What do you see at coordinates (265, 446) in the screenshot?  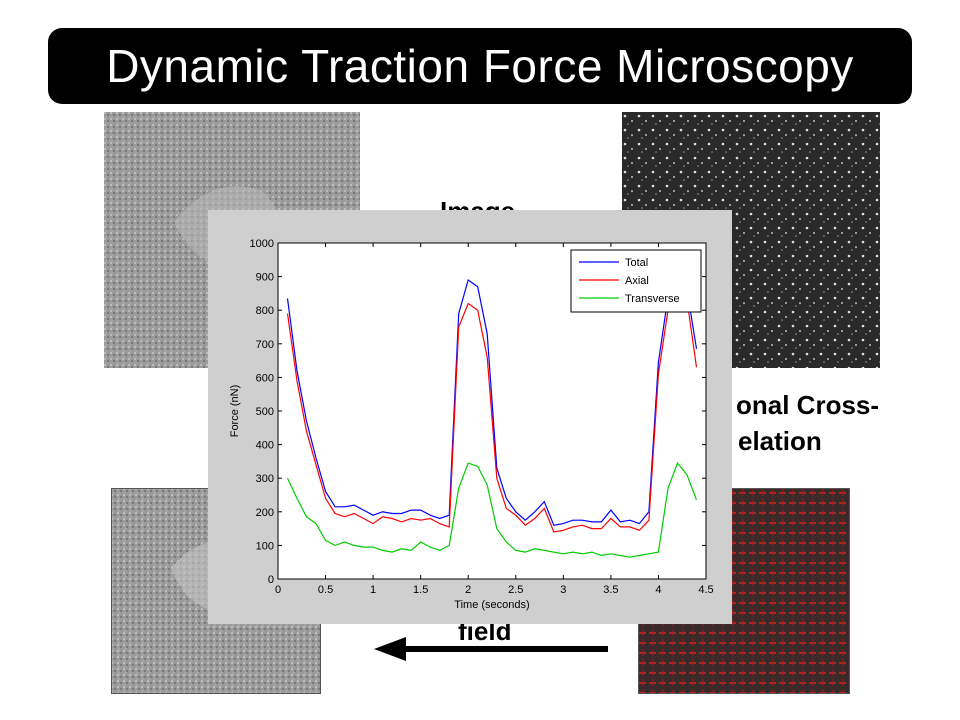 I see `y-tick-label: 400` at bounding box center [265, 446].